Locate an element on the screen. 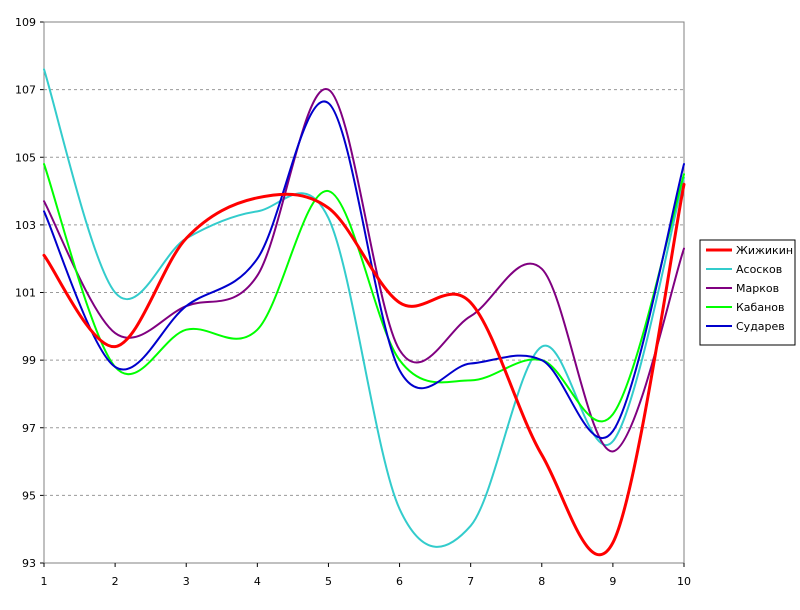 The image size is (800, 610). x-tick-label: 10 is located at coordinates (684, 581).